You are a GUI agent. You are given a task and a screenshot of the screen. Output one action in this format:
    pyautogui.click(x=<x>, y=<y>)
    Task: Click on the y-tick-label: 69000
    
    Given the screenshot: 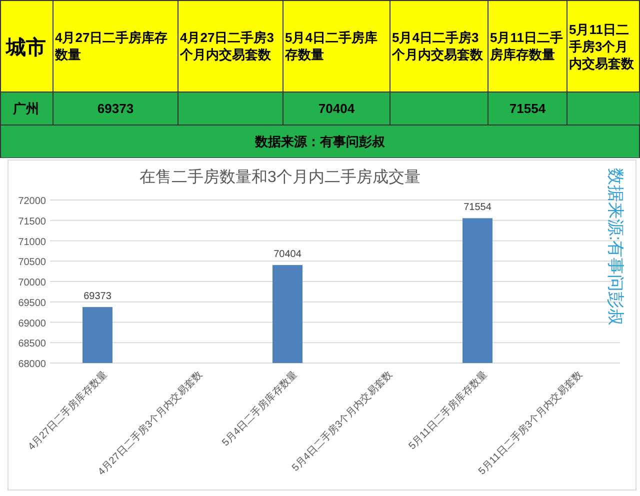 What is the action you would take?
    pyautogui.click(x=32, y=324)
    